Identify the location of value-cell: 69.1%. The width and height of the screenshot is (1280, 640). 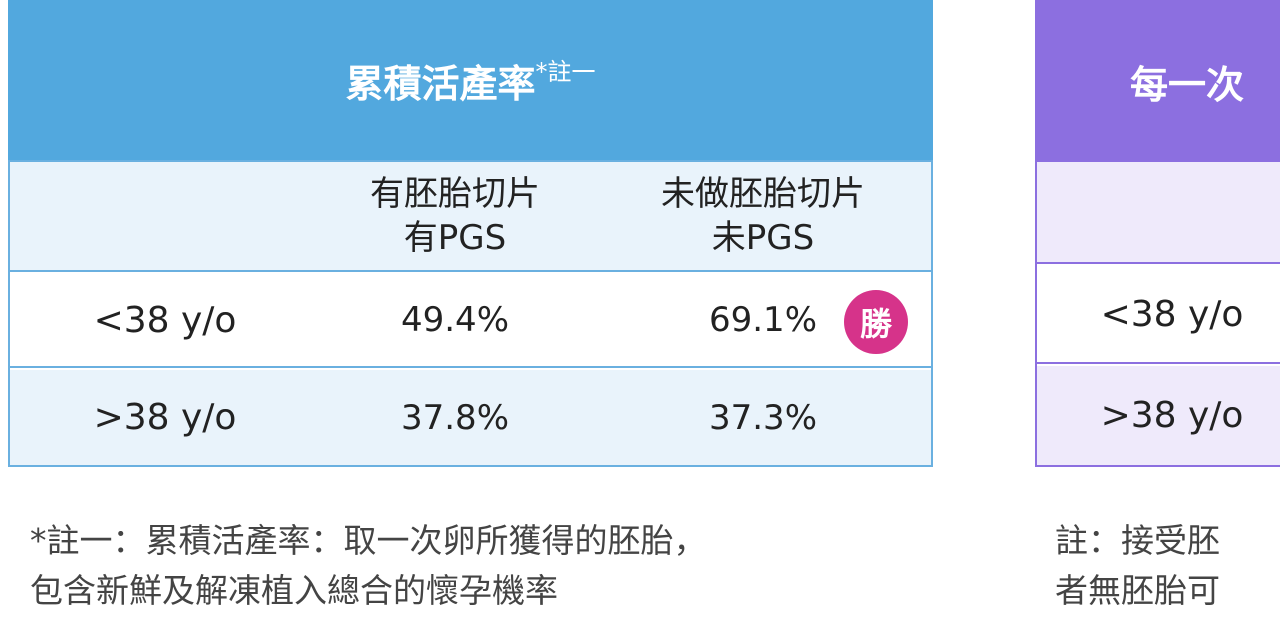
(762, 320).